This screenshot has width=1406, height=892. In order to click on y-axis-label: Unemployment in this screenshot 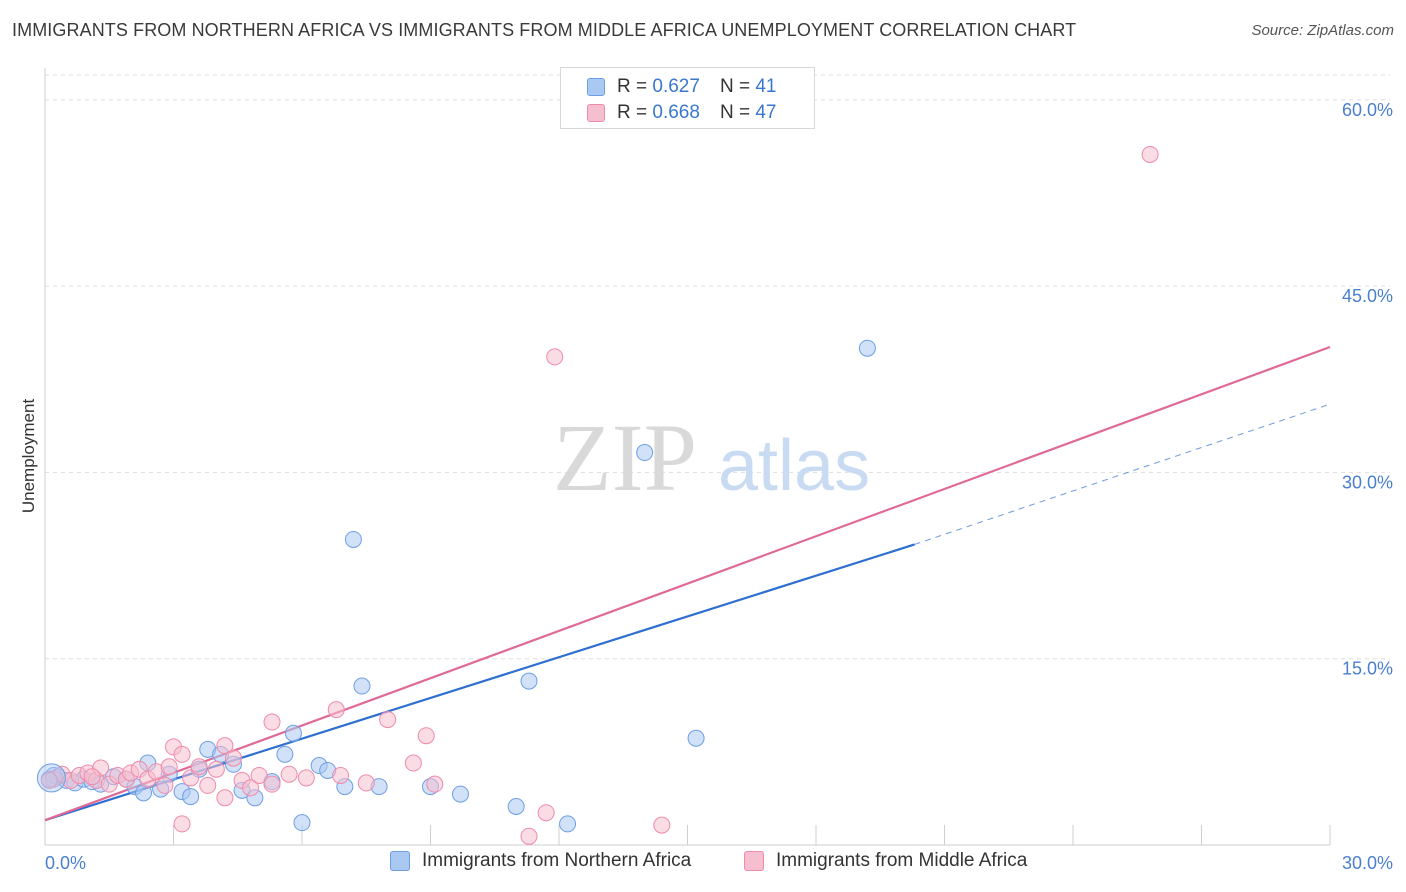, I will do `click(28, 456)`.